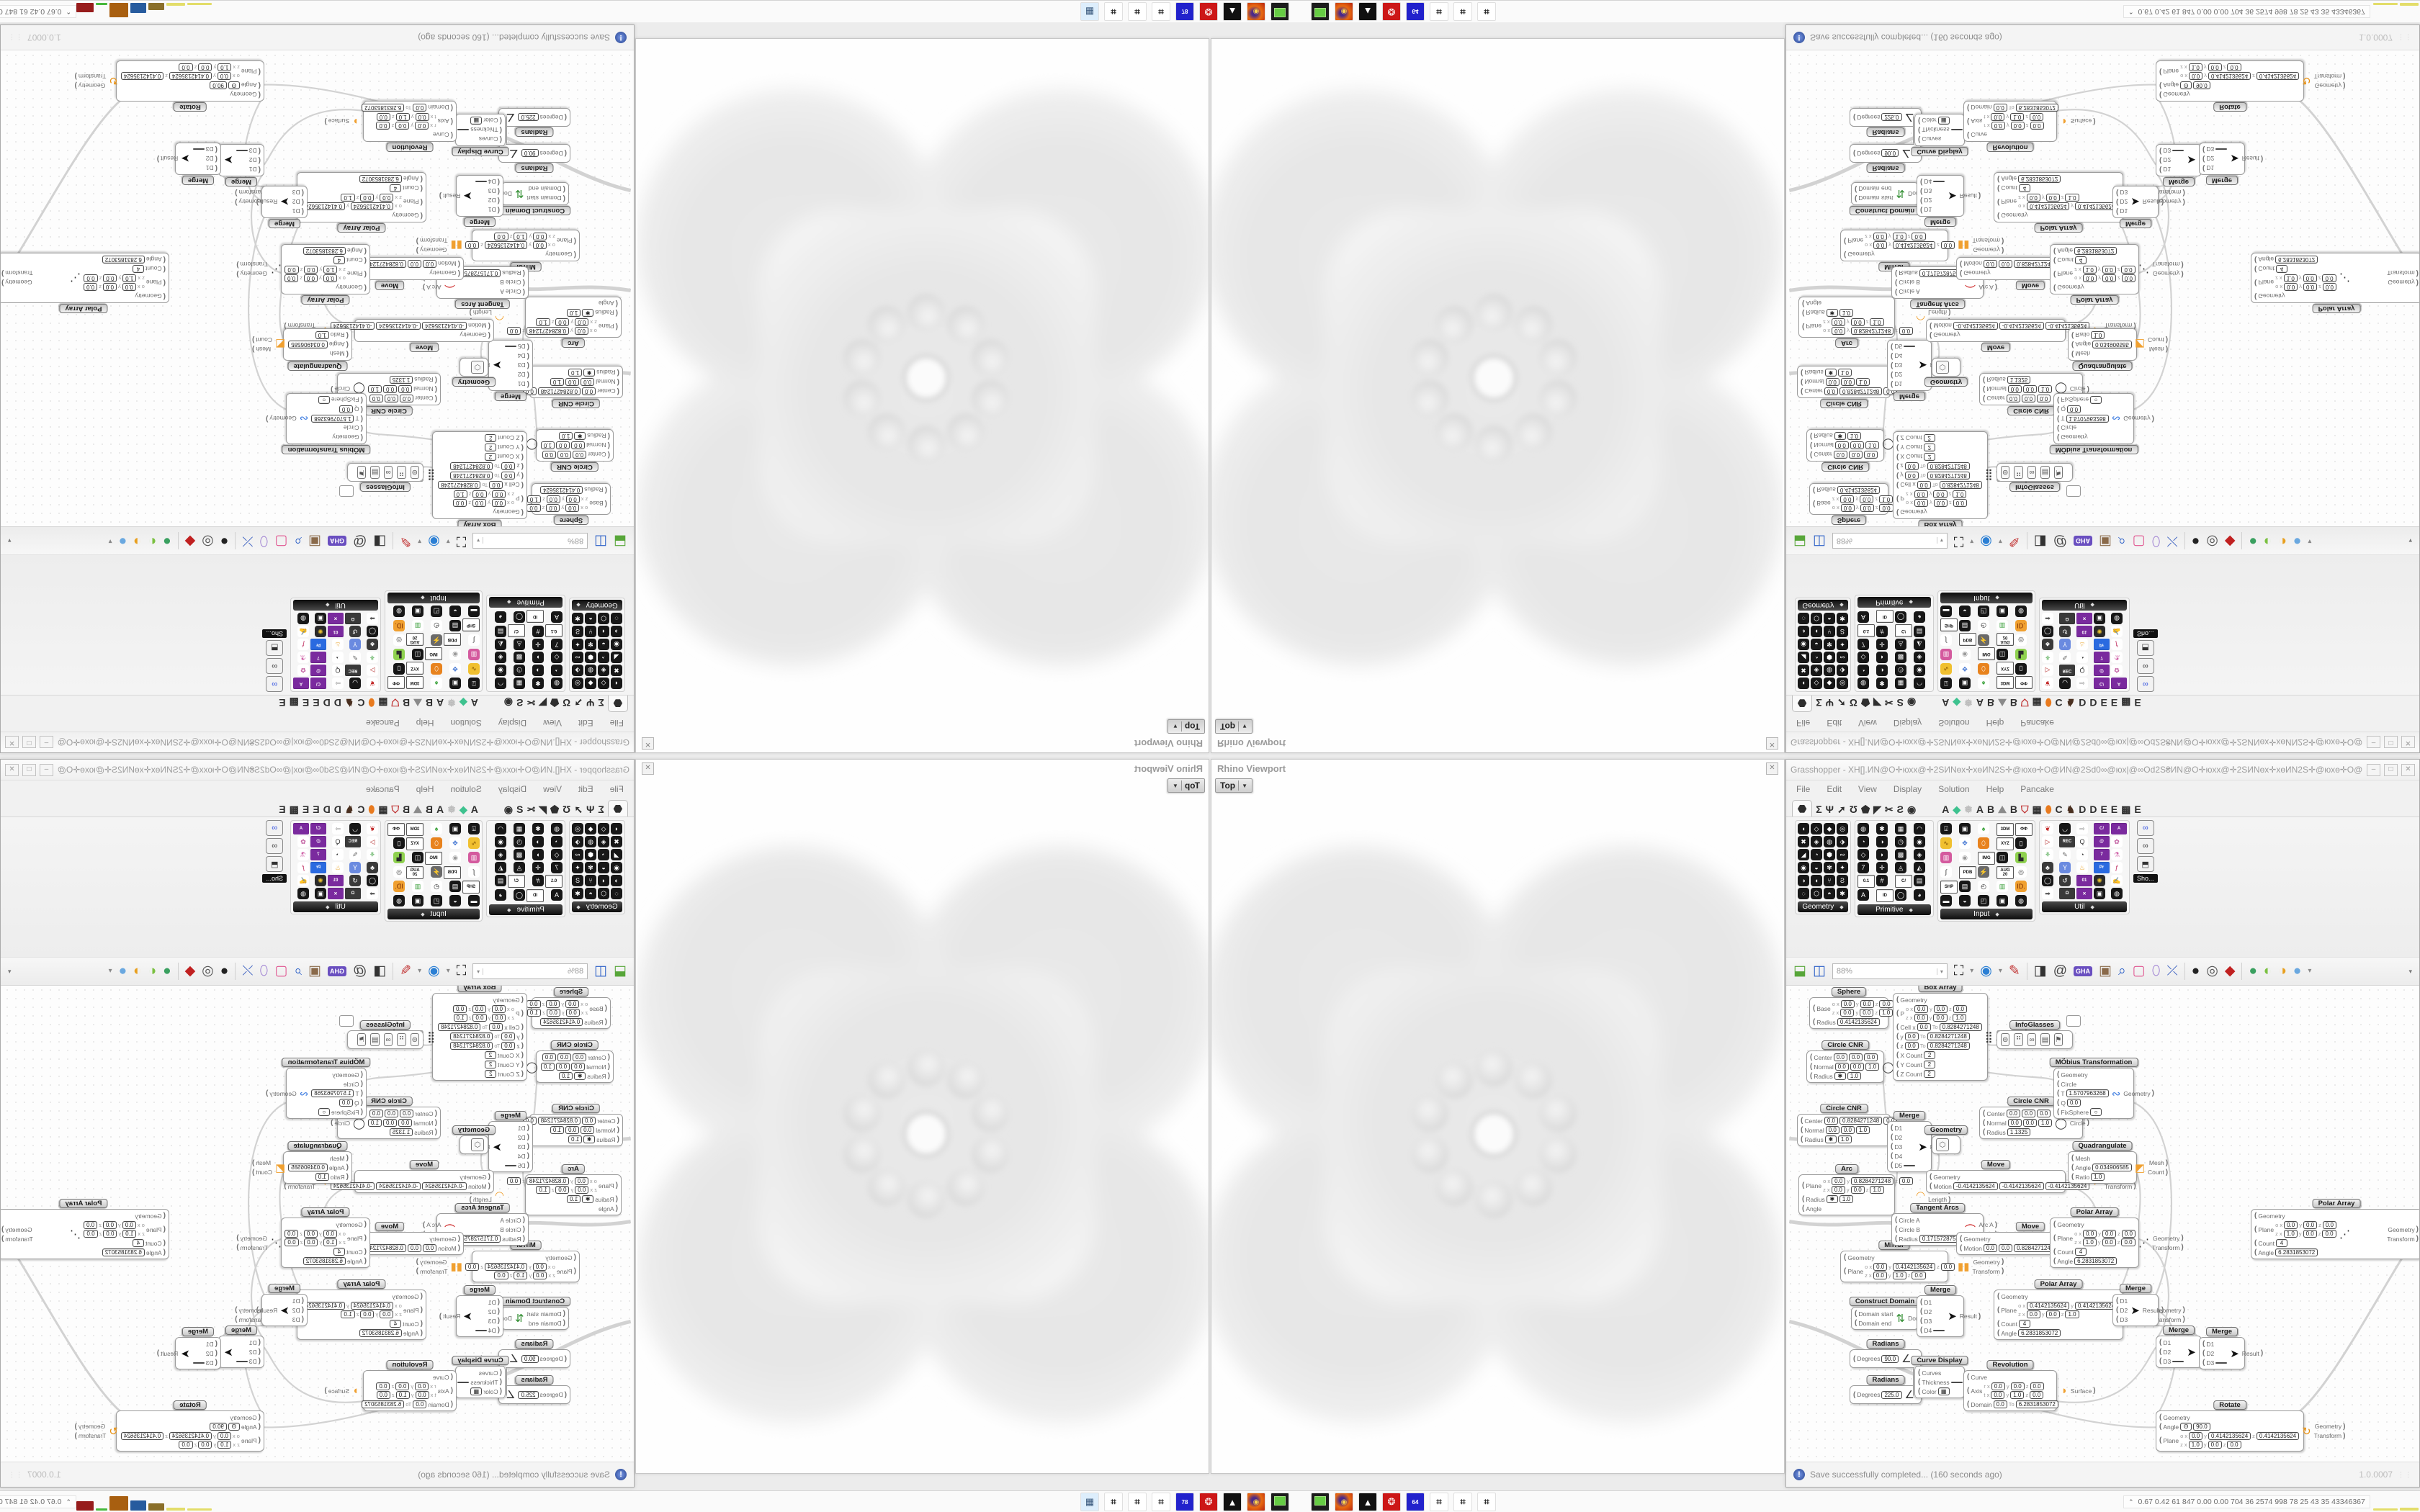  What do you see at coordinates (442, 1377) in the screenshot?
I see `input-port-curve: (Curve` at bounding box center [442, 1377].